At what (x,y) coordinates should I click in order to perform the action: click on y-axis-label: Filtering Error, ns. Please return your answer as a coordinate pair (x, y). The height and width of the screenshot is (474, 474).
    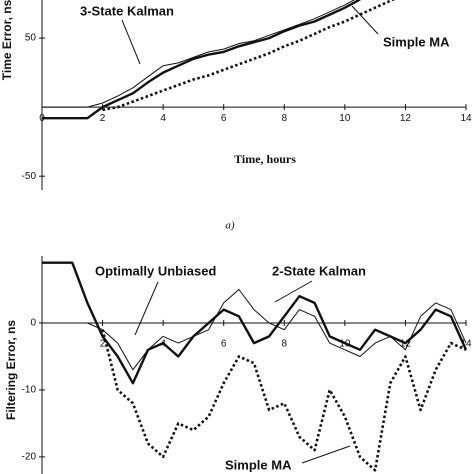
    Looking at the image, I should click on (11, 370).